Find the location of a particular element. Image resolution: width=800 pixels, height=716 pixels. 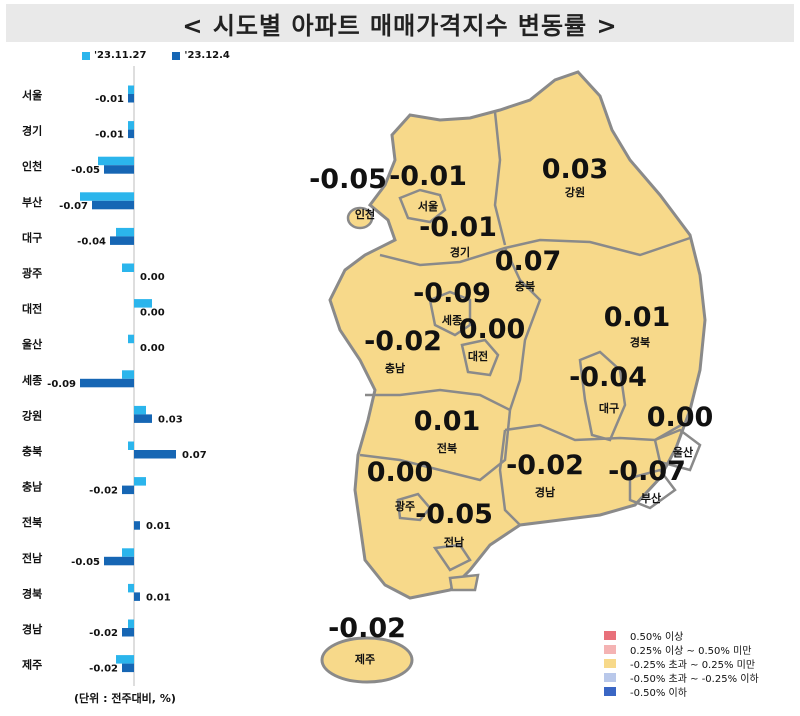

region-name: 강원 is located at coordinates (575, 192).